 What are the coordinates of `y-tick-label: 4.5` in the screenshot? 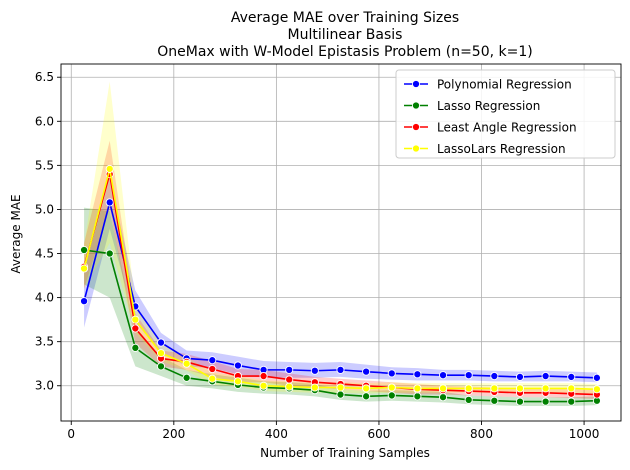 It's located at (44, 254).